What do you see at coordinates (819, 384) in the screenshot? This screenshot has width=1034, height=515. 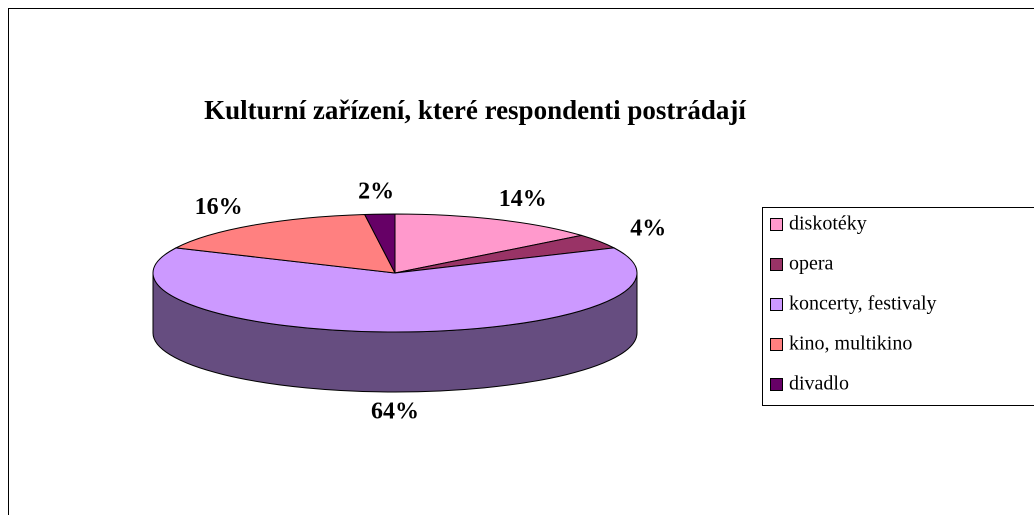 I see `legend-label: divadlo` at bounding box center [819, 384].